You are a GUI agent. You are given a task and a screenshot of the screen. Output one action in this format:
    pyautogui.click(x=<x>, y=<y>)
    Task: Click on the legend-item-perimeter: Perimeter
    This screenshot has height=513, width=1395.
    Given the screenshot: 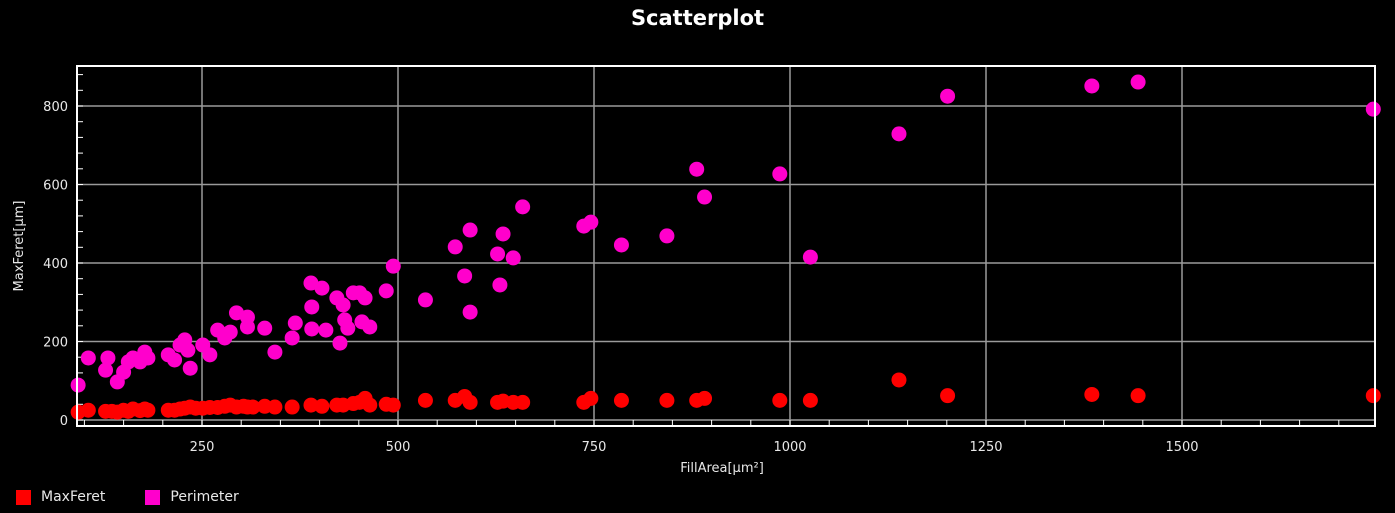 What is the action you would take?
    pyautogui.click(x=192, y=497)
    